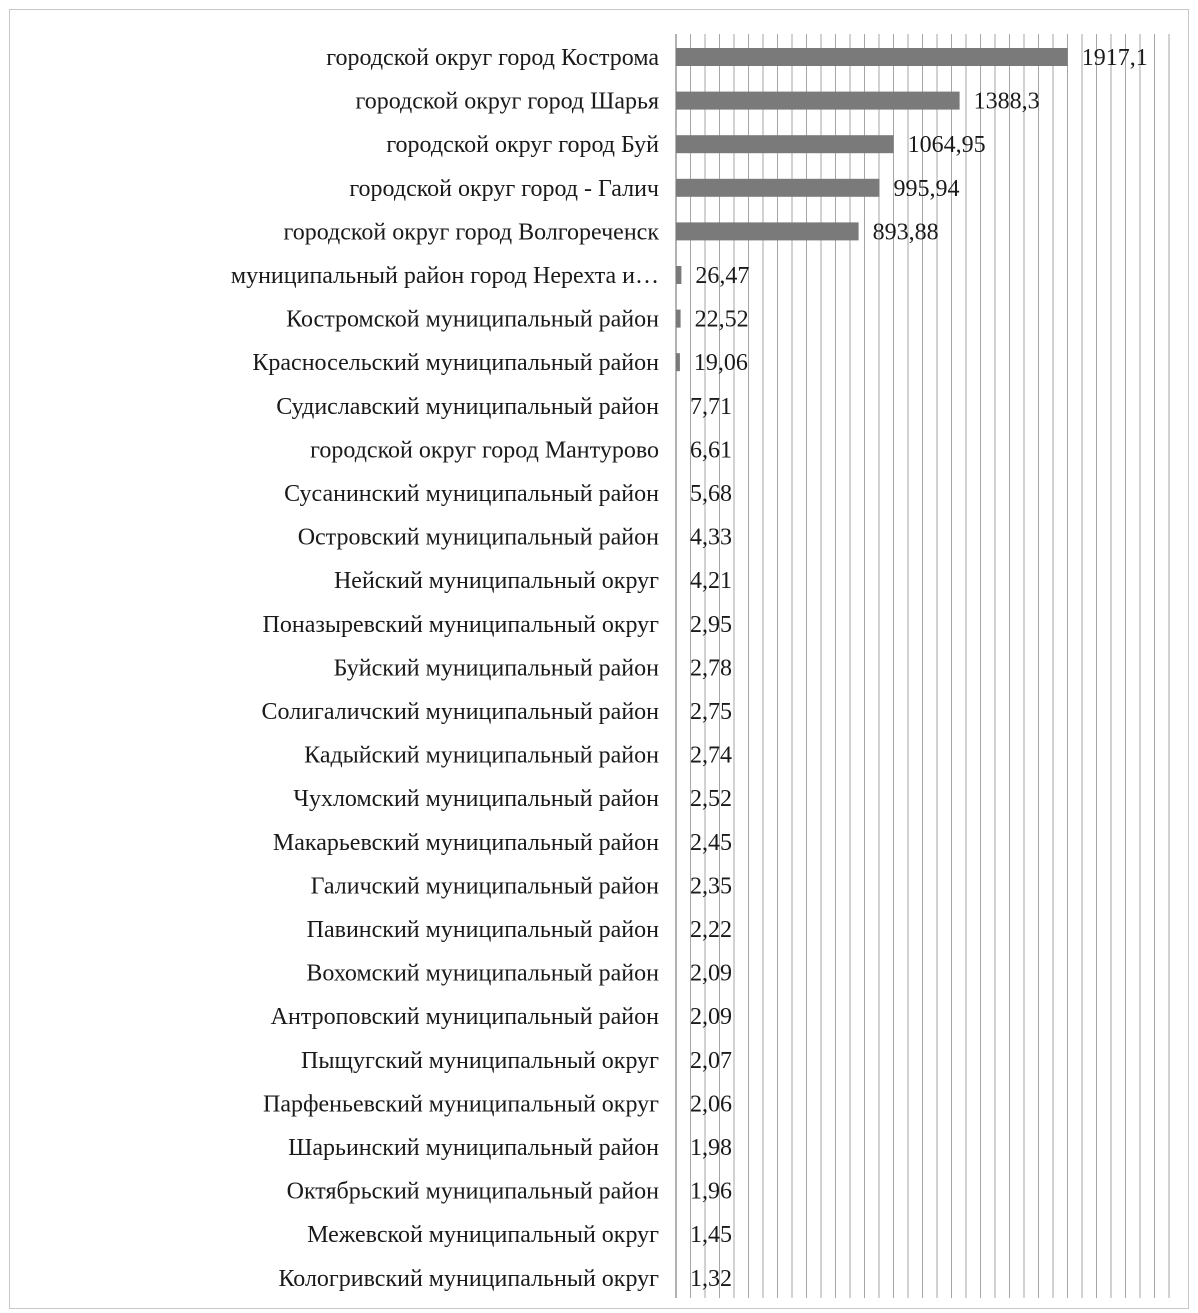 The width and height of the screenshot is (1198, 1313). Describe the element at coordinates (711, 450) in the screenshot. I see `data-label: 6,61` at that location.